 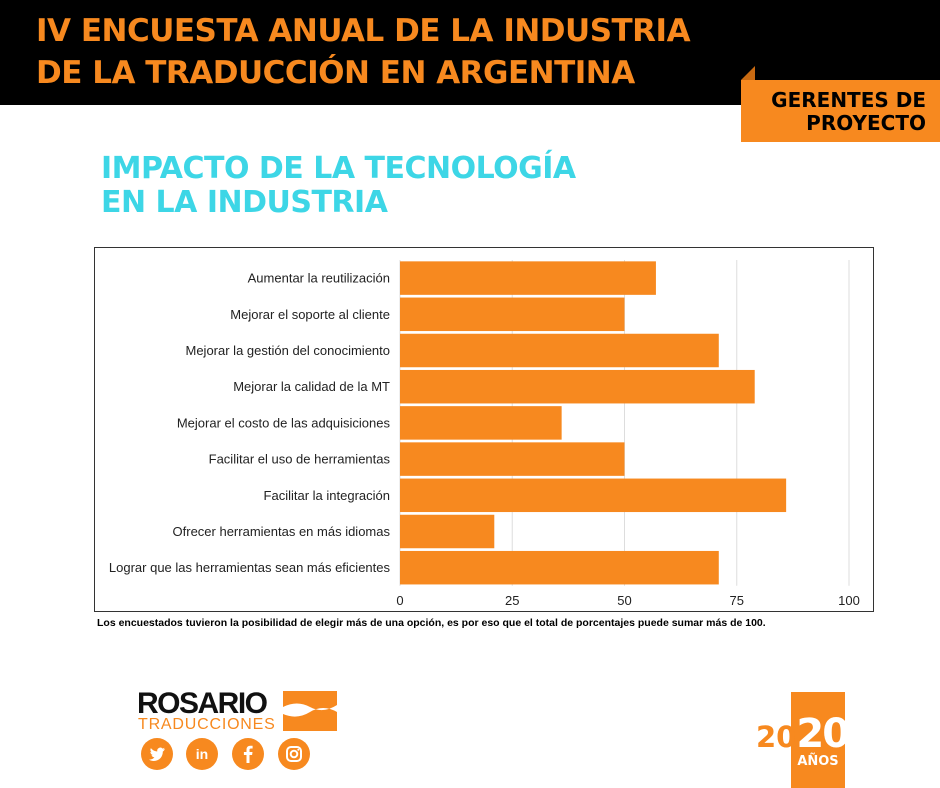 I want to click on badge-notch, so click(x=748, y=73).